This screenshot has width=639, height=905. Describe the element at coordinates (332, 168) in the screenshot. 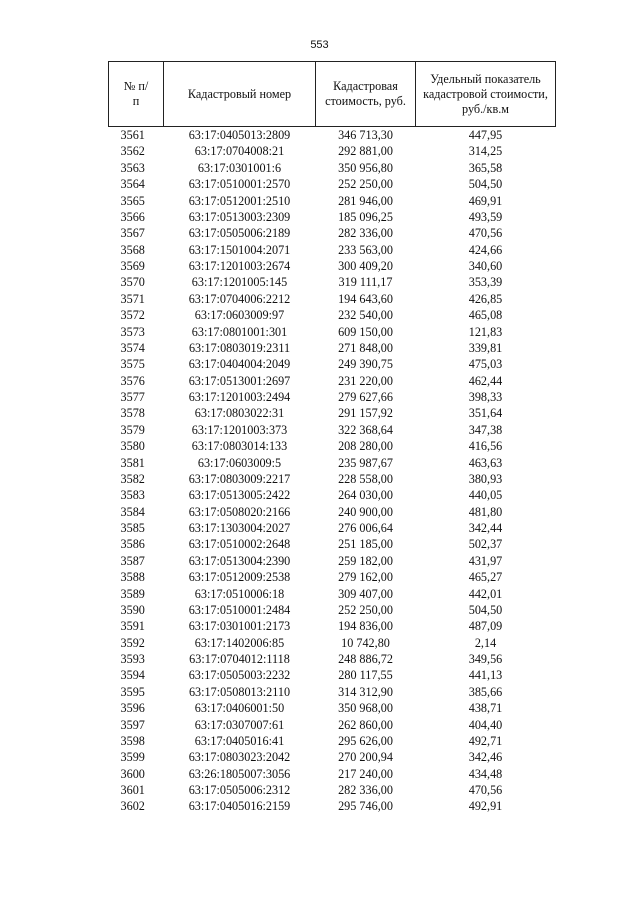

I see `table-row: 3563 63:17:0301001:6 350 956,80 365,58` at that location.